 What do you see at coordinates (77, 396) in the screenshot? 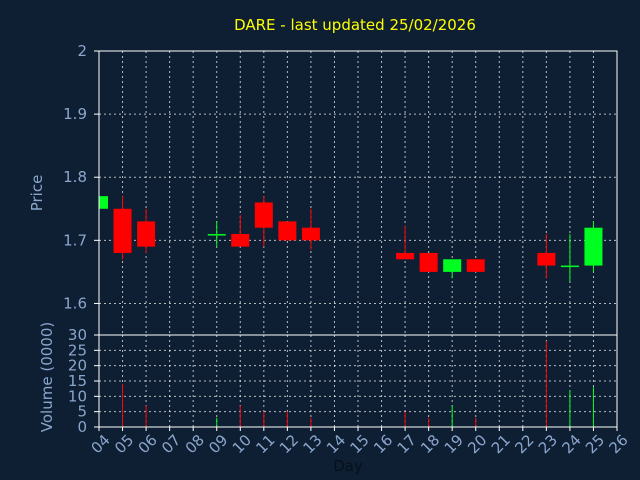
I see `volume-y-tick-label: 10` at bounding box center [77, 396].